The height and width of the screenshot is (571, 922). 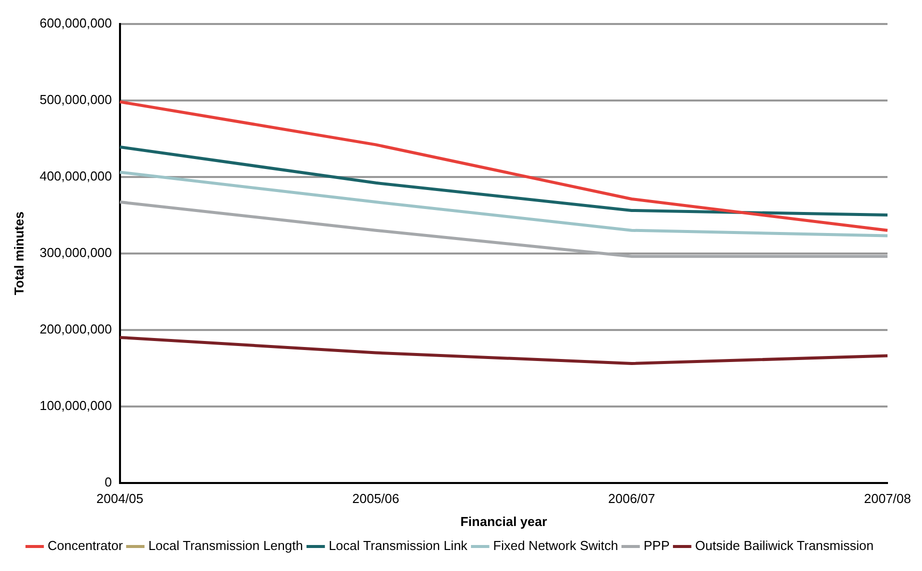 I want to click on y-tick-label: 300,000,000, so click(x=76, y=252).